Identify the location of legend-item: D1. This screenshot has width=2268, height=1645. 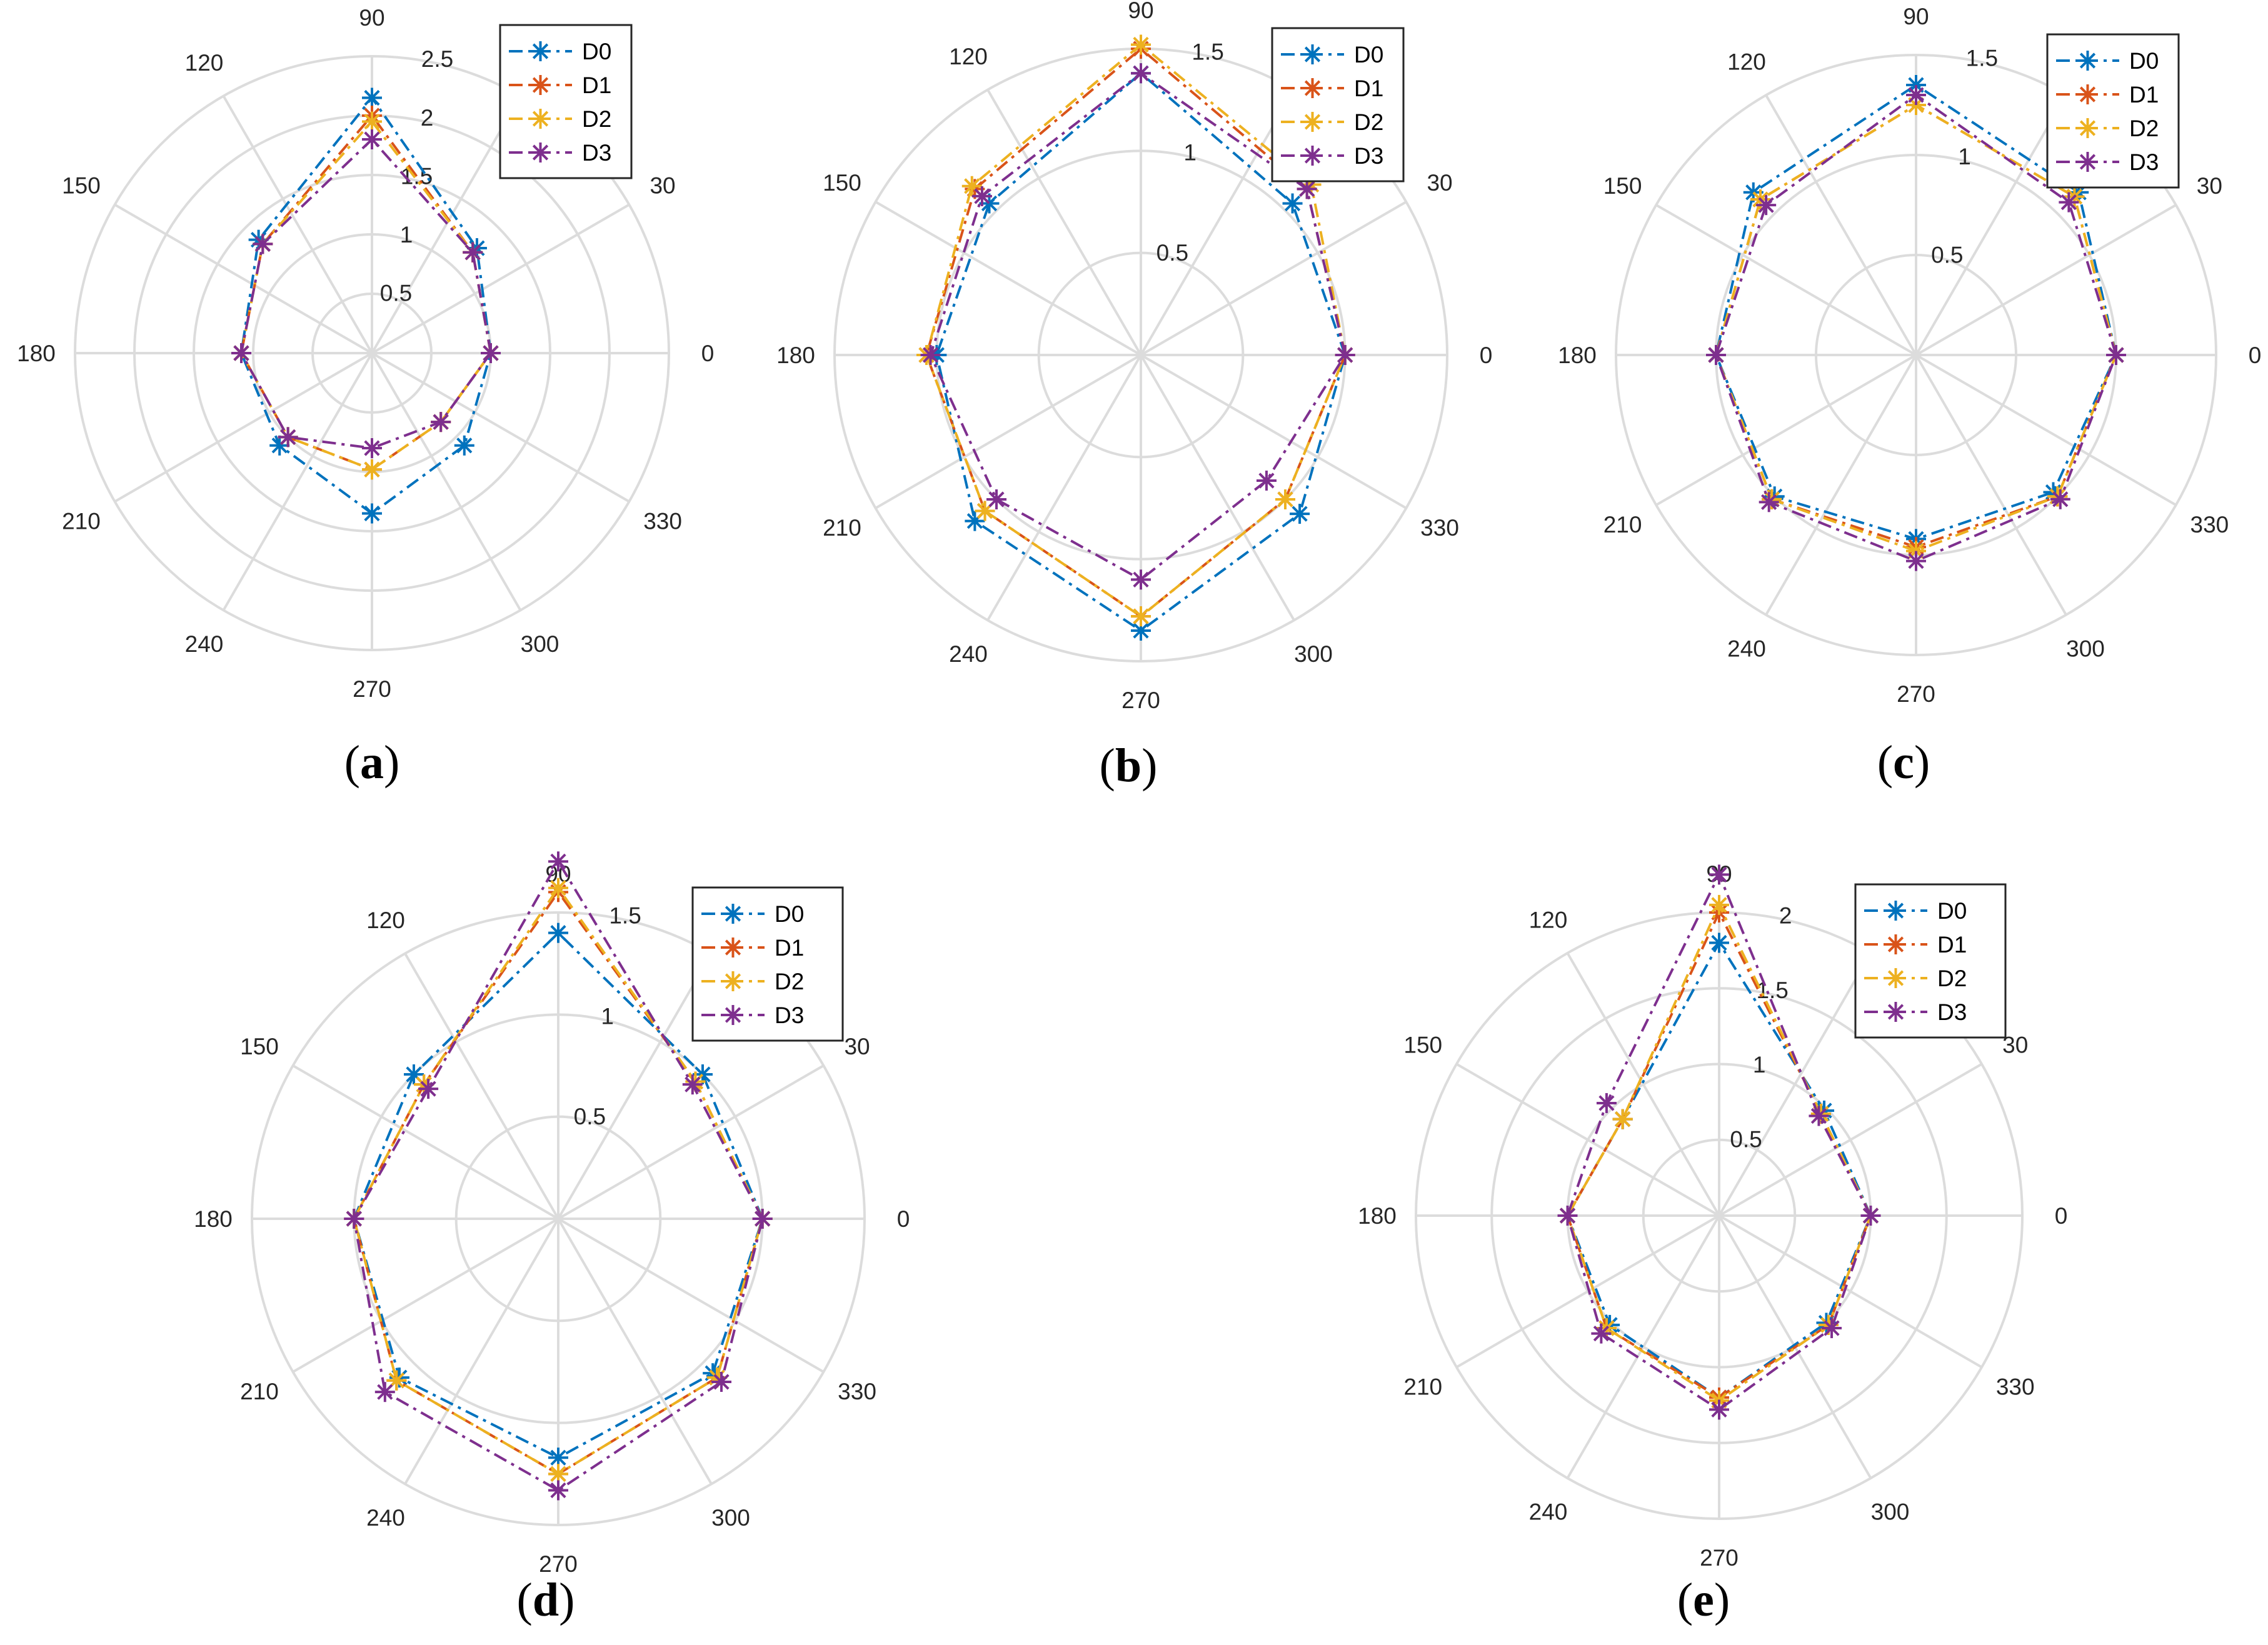
(752, 948).